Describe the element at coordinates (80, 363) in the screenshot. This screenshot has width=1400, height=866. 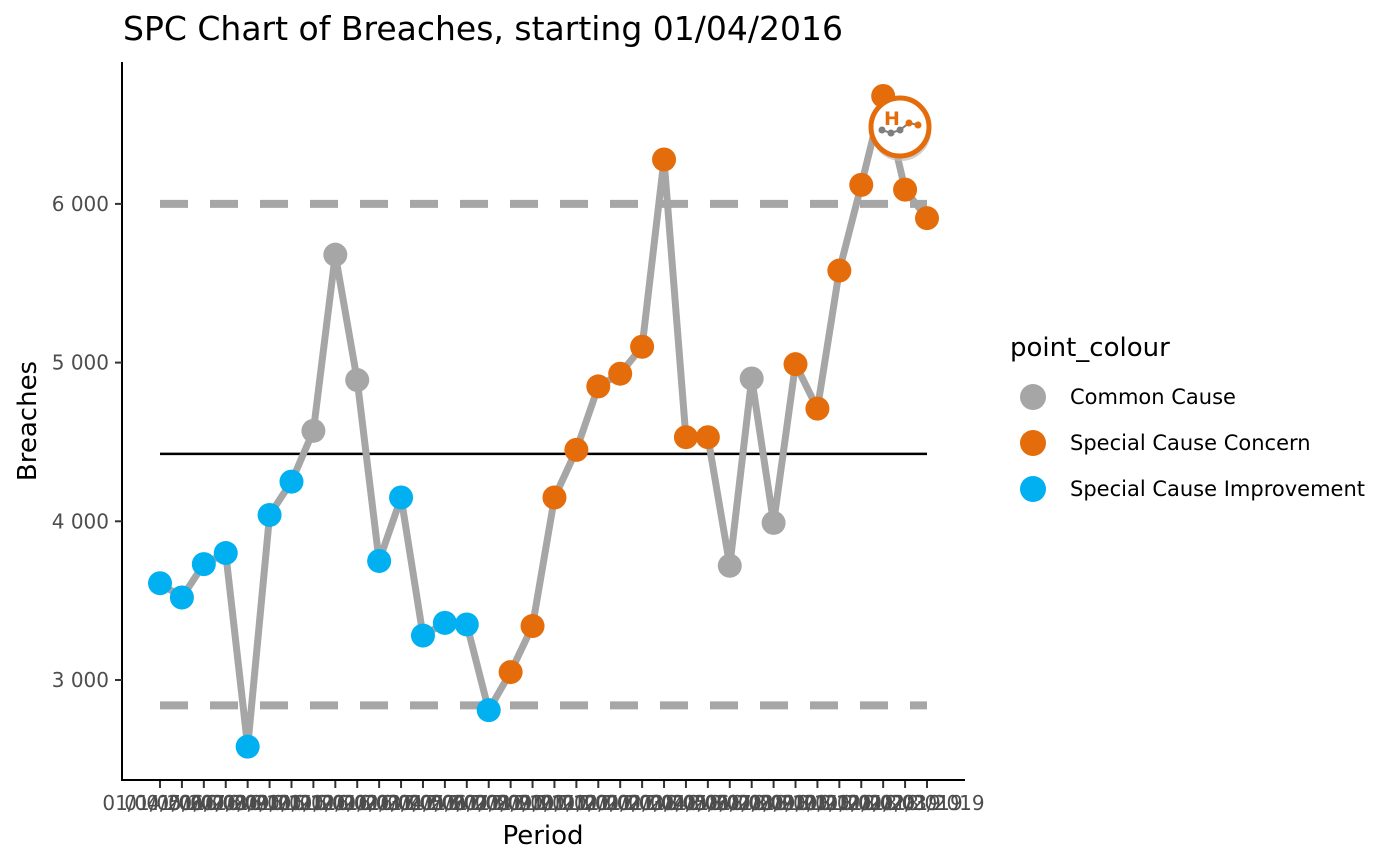
I see `y-tick-label: 5 000` at that location.